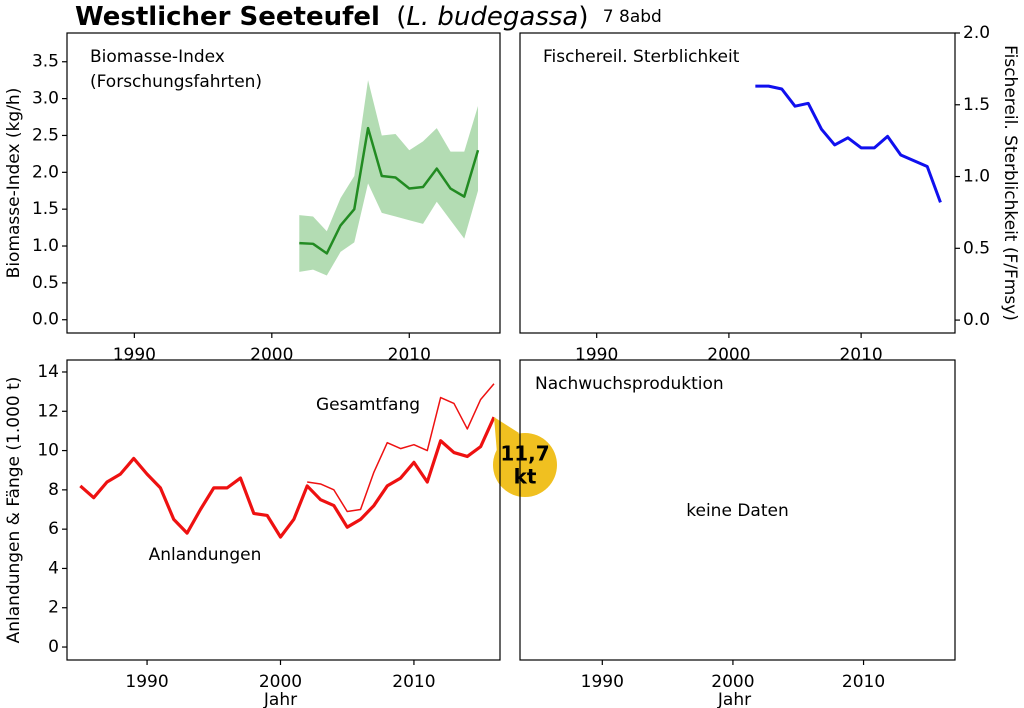 The height and width of the screenshot is (708, 1024). I want to click on series-label: Anlandungen, so click(205, 555).